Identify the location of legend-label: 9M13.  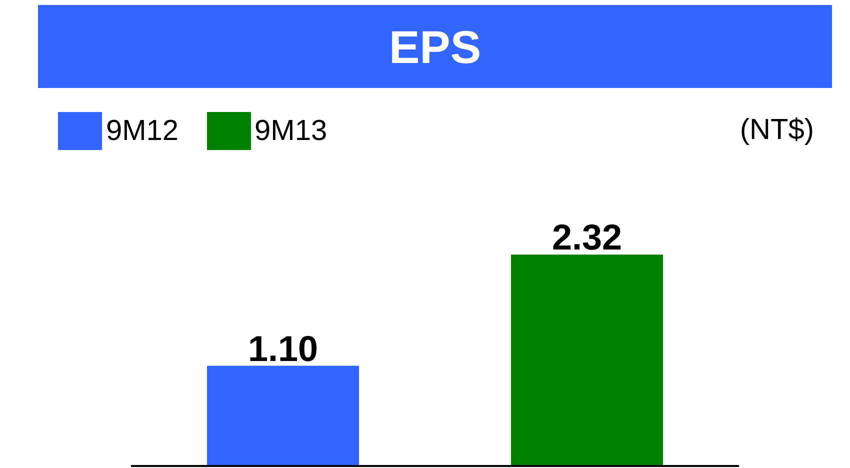
(291, 131).